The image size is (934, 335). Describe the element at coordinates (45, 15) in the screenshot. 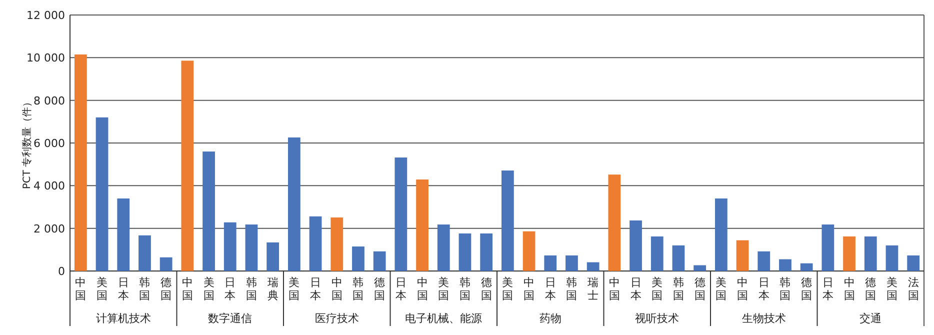

I see `y-tick-label: 12 000` at that location.